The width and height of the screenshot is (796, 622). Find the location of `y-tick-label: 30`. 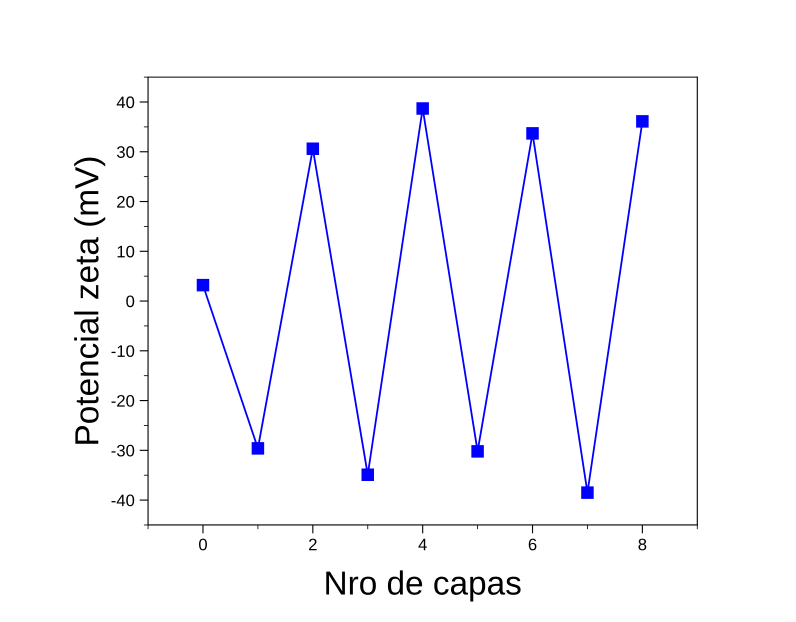

y-tick-label: 30 is located at coordinates (125, 152).